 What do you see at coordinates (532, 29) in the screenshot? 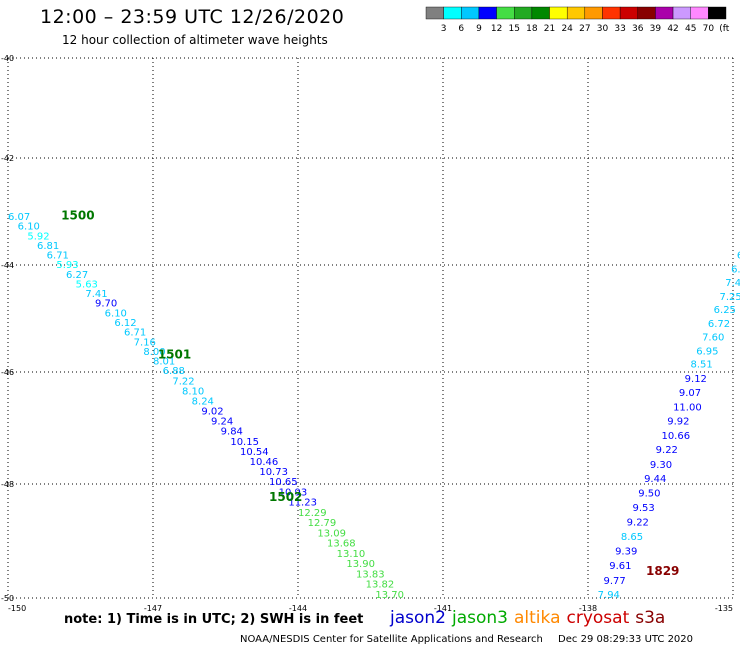
I see `colorbar-label: 18` at bounding box center [532, 29].